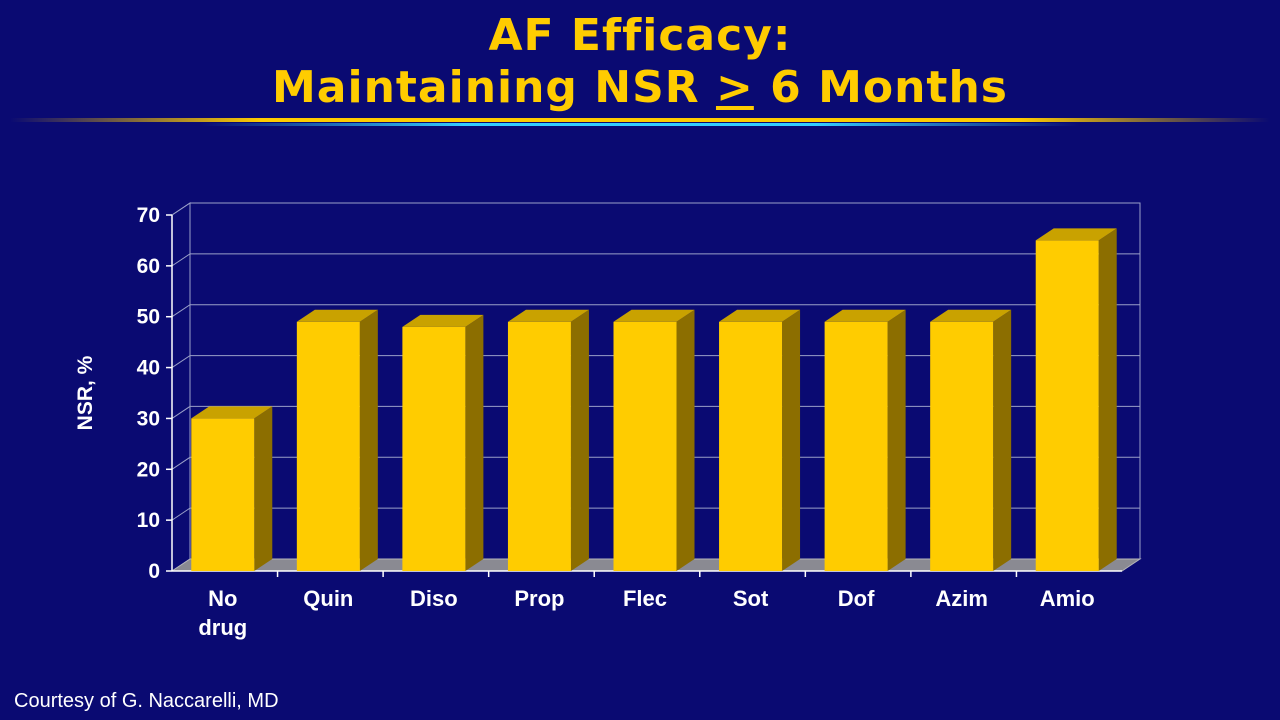  What do you see at coordinates (1067, 598) in the screenshot?
I see `x-tick-label: Amio` at bounding box center [1067, 598].